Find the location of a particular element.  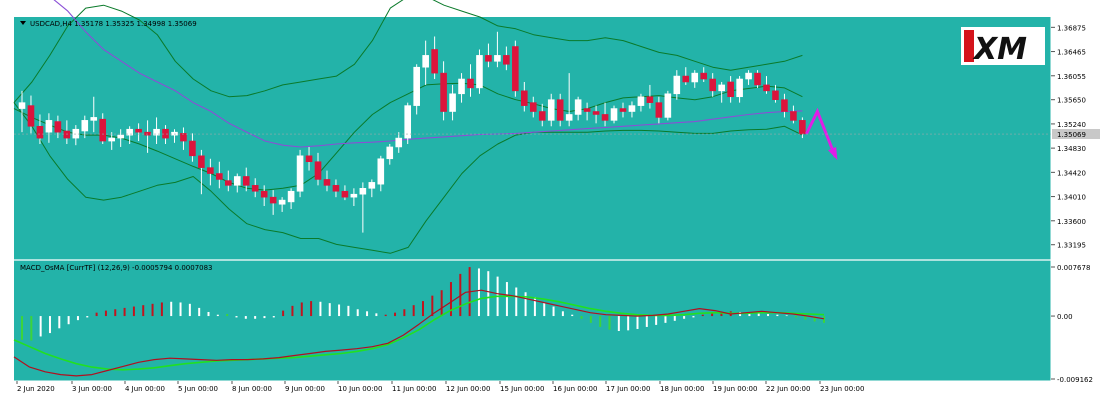

price-tick-label: 1.36055 is located at coordinates (1071, 77).